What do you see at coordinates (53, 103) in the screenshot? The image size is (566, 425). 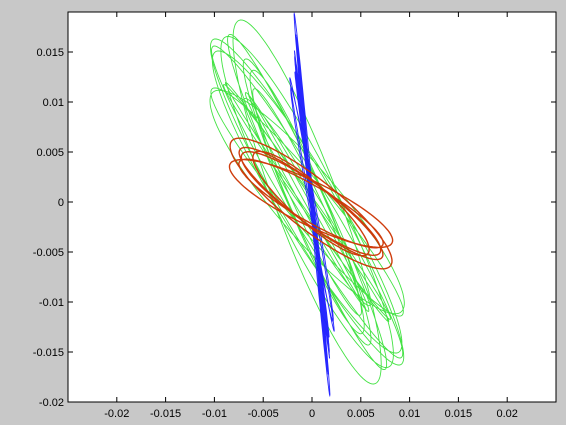 I see `y-tick-label: 0.01` at bounding box center [53, 103].